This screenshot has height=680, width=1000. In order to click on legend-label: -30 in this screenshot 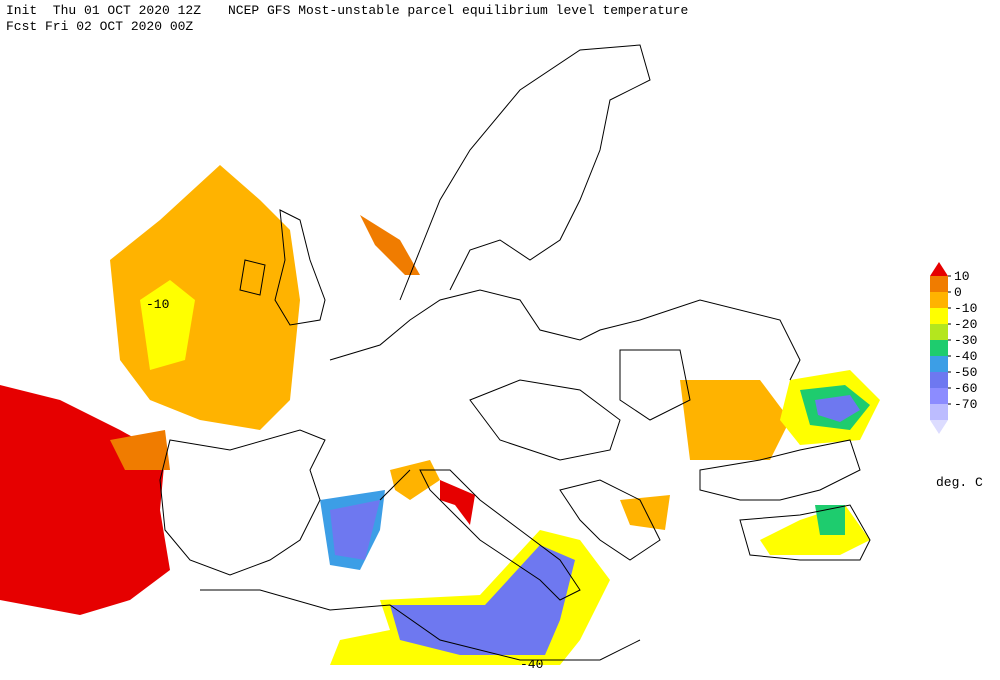, I will do `click(965, 340)`.